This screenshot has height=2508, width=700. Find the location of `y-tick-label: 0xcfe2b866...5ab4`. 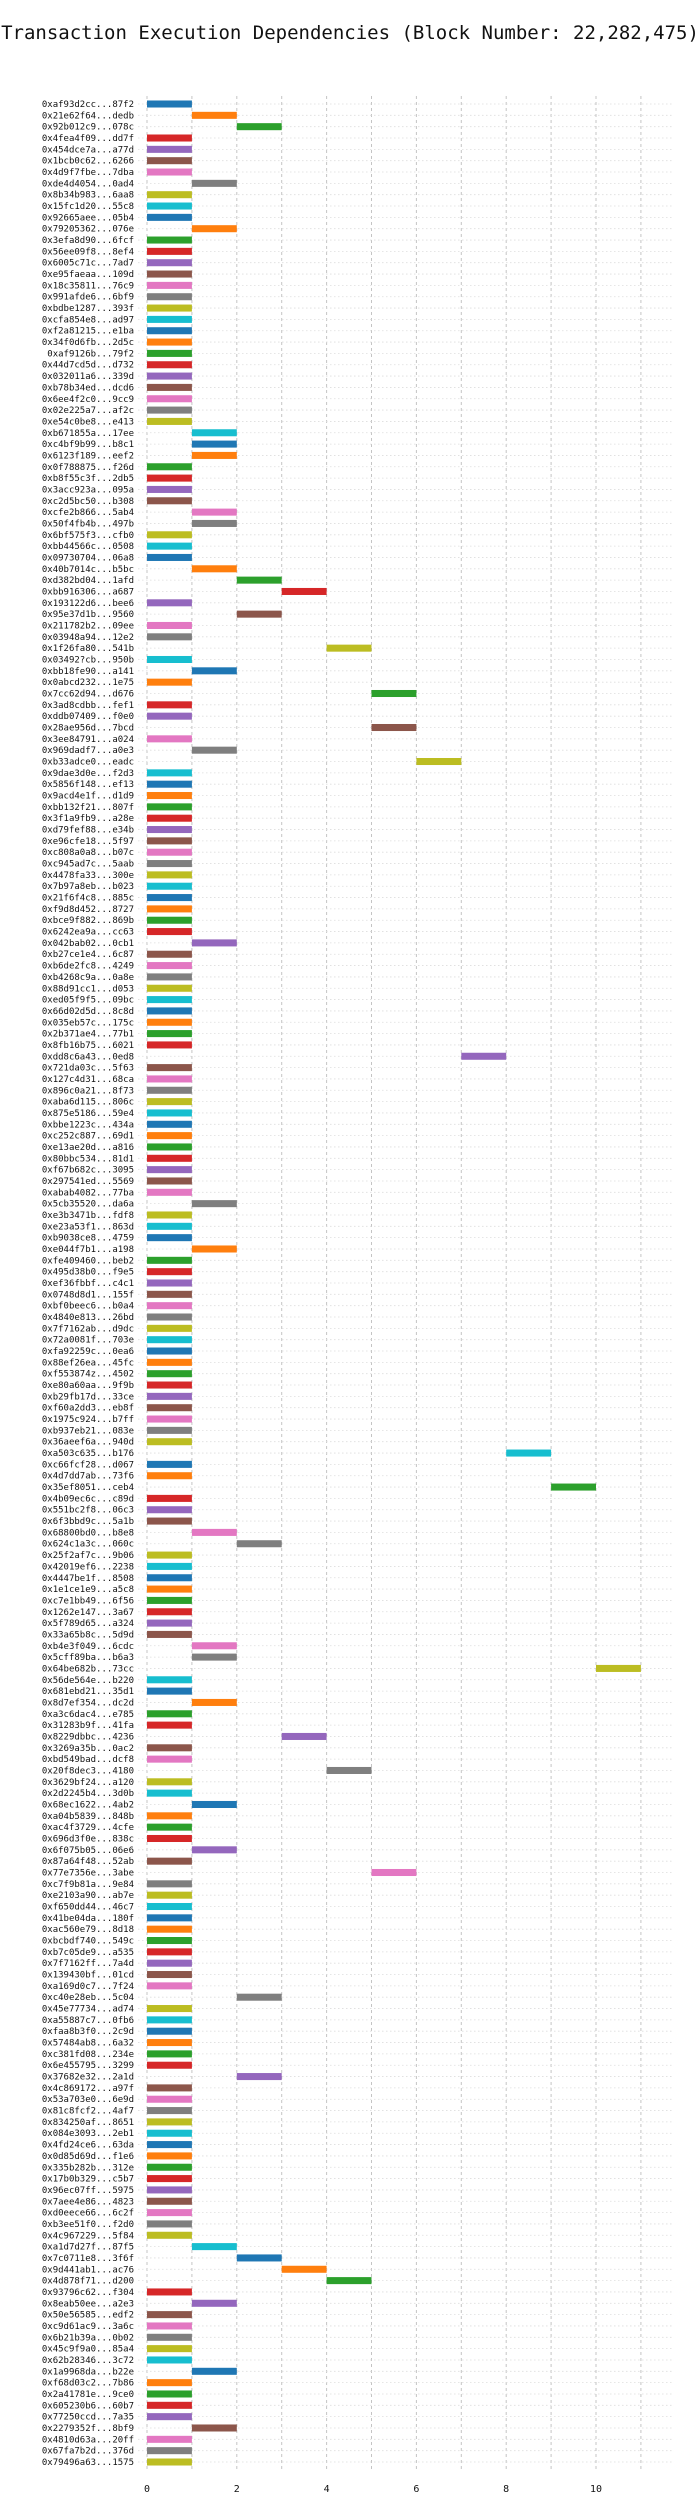

y-tick-label: 0xcfe2b866...5ab4 is located at coordinates (88, 513).